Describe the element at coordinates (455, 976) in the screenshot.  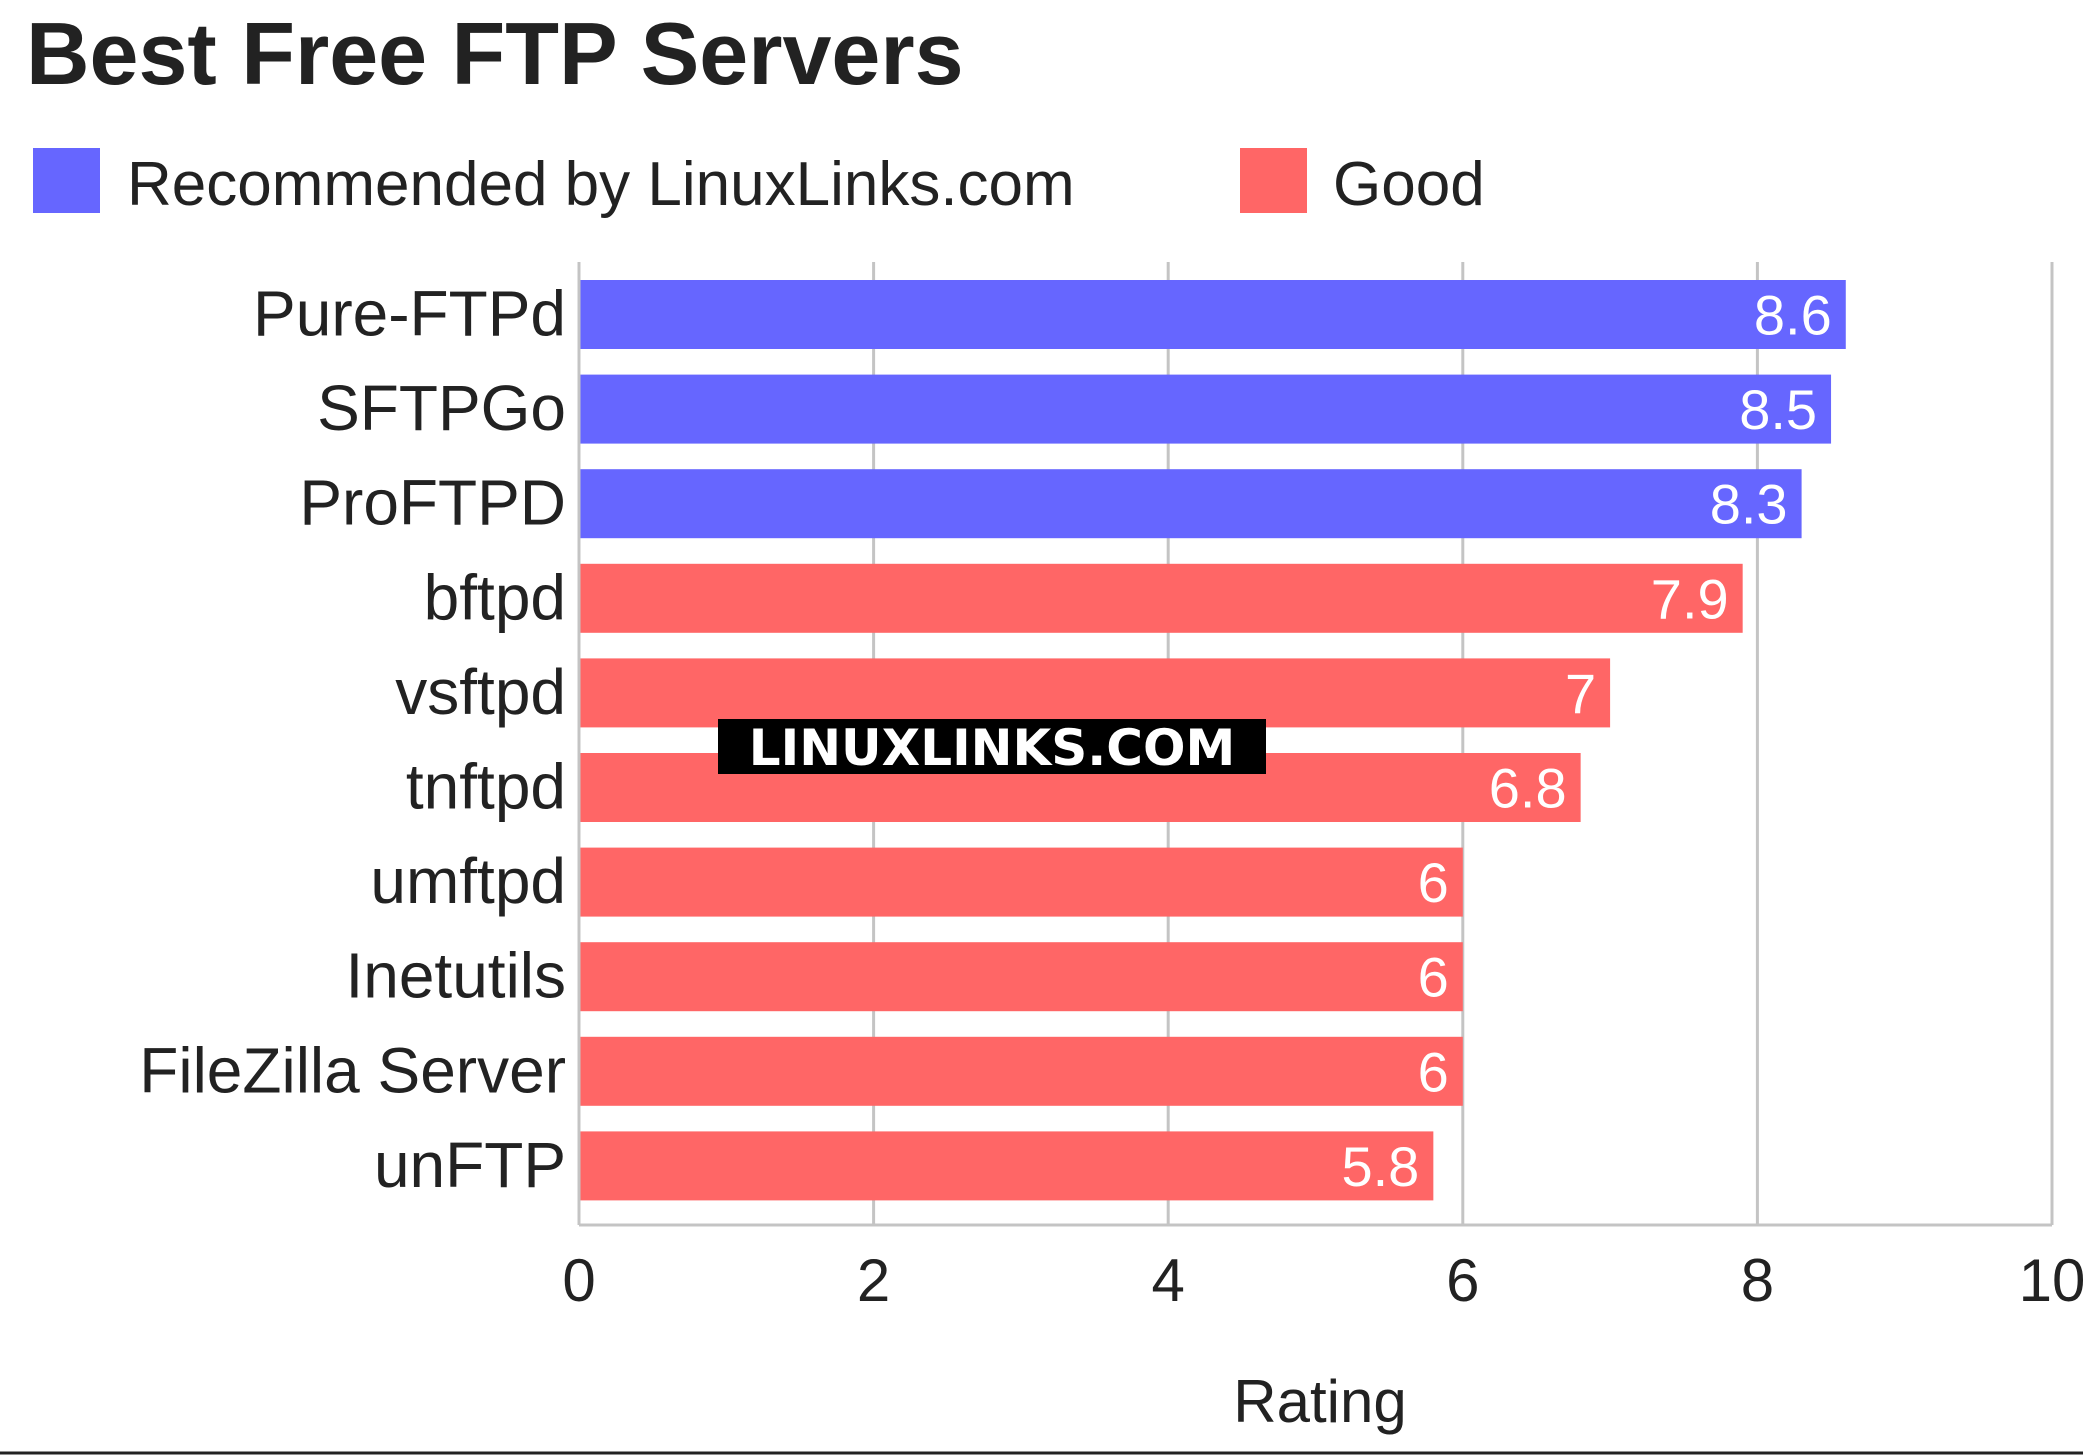
I see `category-label: Inetutils` at that location.